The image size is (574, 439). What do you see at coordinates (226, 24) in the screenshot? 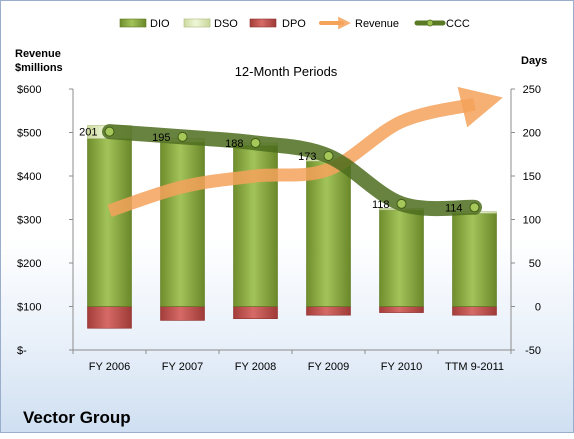
I see `legend-label-dso: DSO` at bounding box center [226, 24].